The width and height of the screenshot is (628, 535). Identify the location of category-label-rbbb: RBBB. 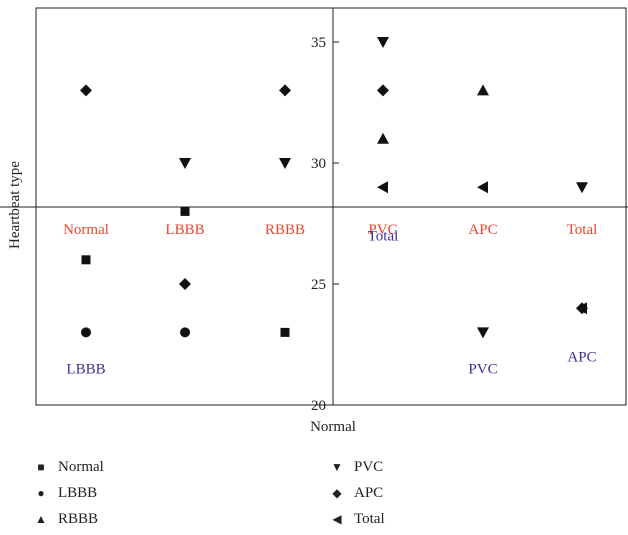
(285, 230).